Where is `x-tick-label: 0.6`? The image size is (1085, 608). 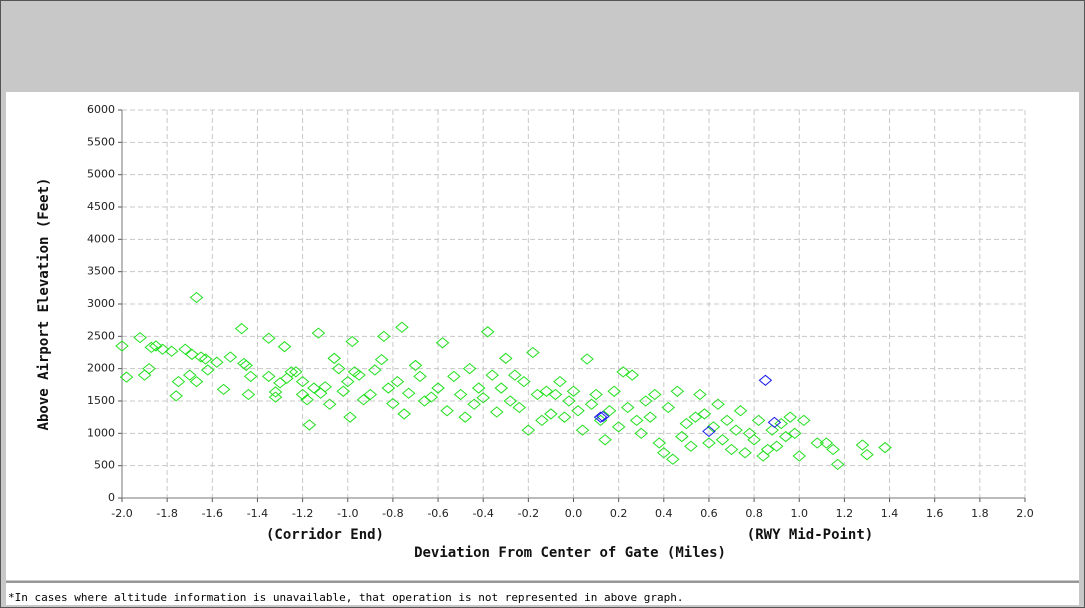 x-tick-label: 0.6 is located at coordinates (709, 513).